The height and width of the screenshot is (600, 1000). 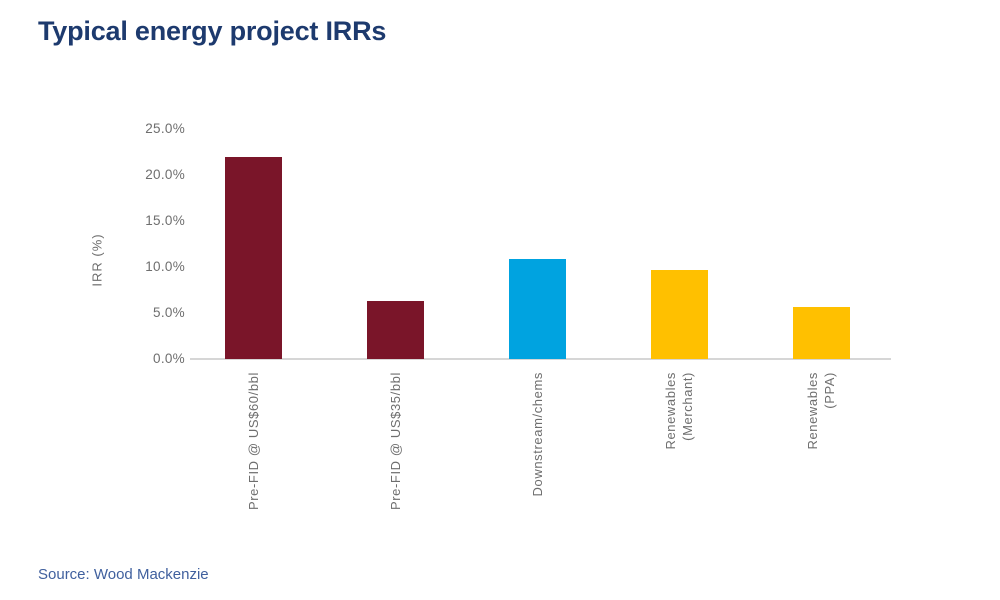 I want to click on y-tick-label: 25.0%, so click(x=165, y=128).